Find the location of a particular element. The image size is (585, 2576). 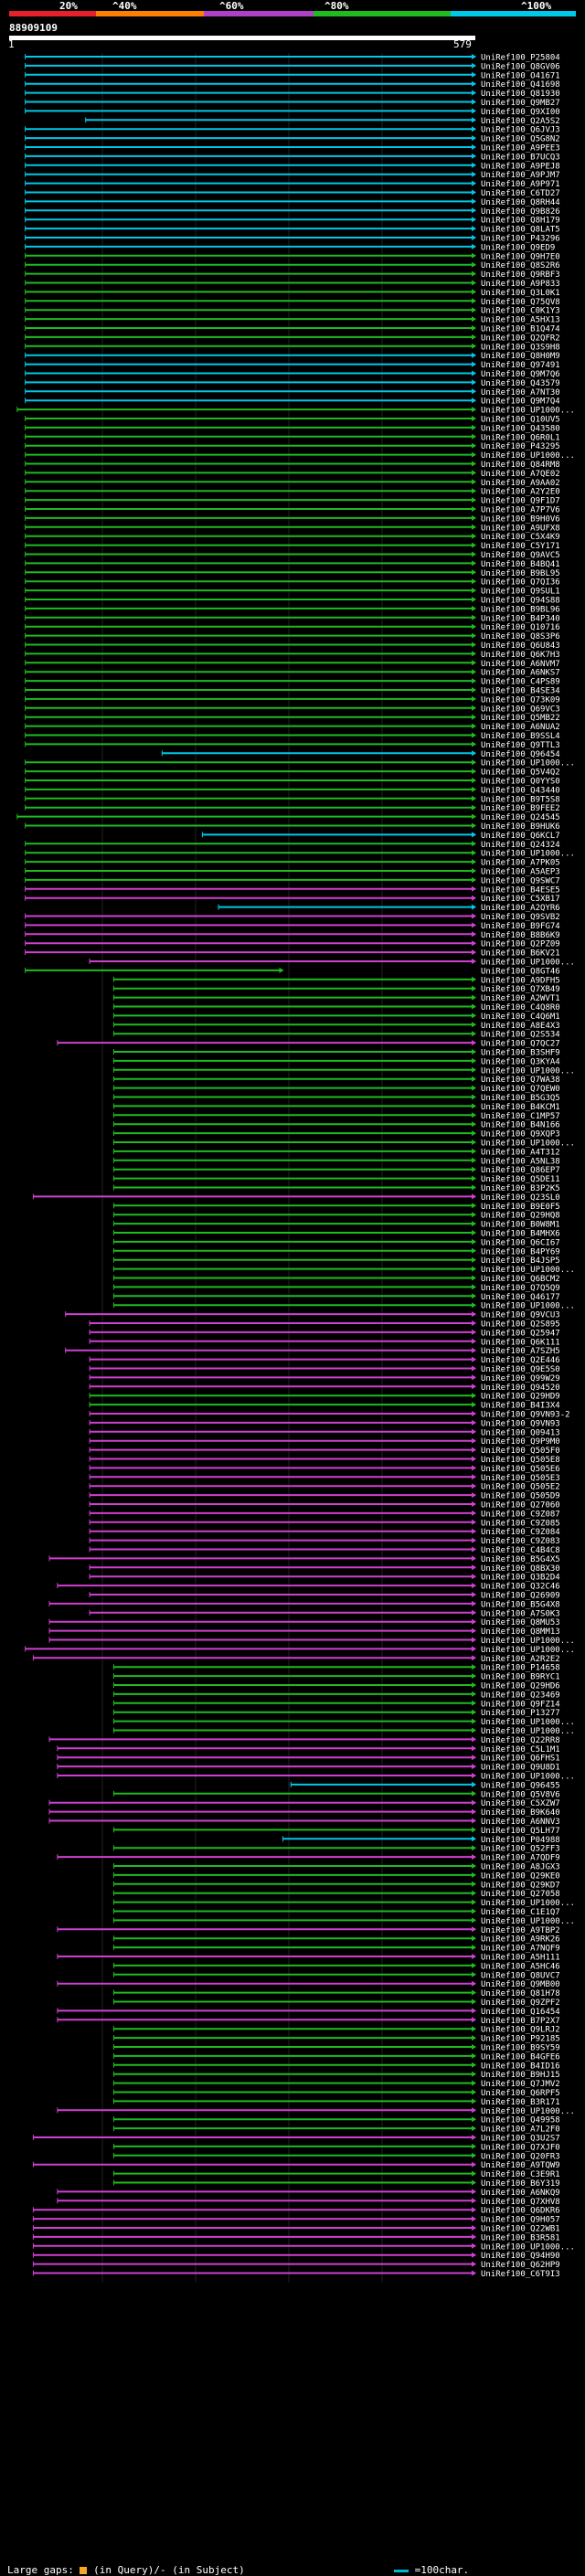

hit-label: UniRef100_Q96454 is located at coordinates (520, 754).